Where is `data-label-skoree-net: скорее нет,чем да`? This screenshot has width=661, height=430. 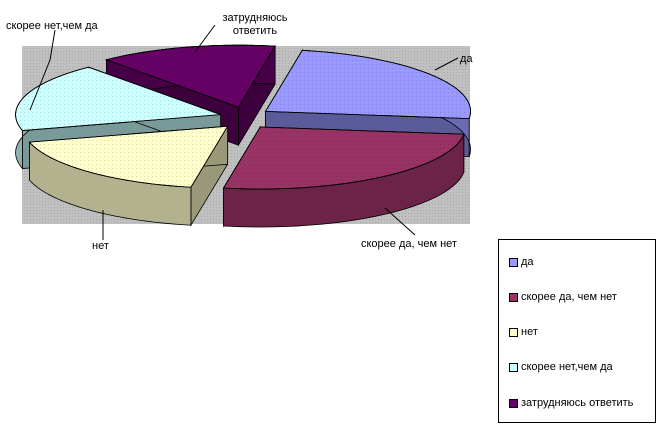
data-label-skoree-net: скорее нет,чем да is located at coordinates (52, 26).